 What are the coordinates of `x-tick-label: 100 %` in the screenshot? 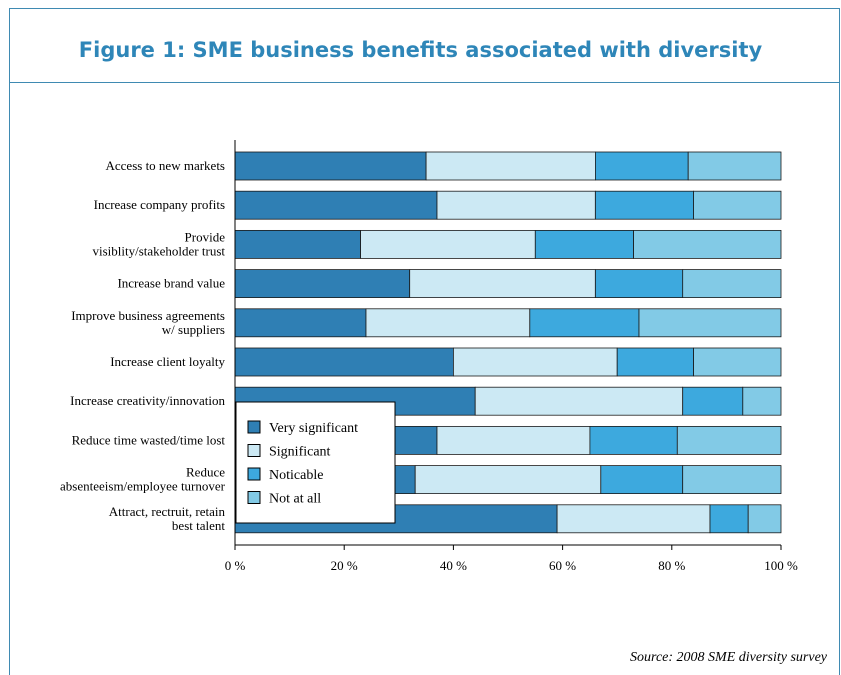 It's located at (781, 565).